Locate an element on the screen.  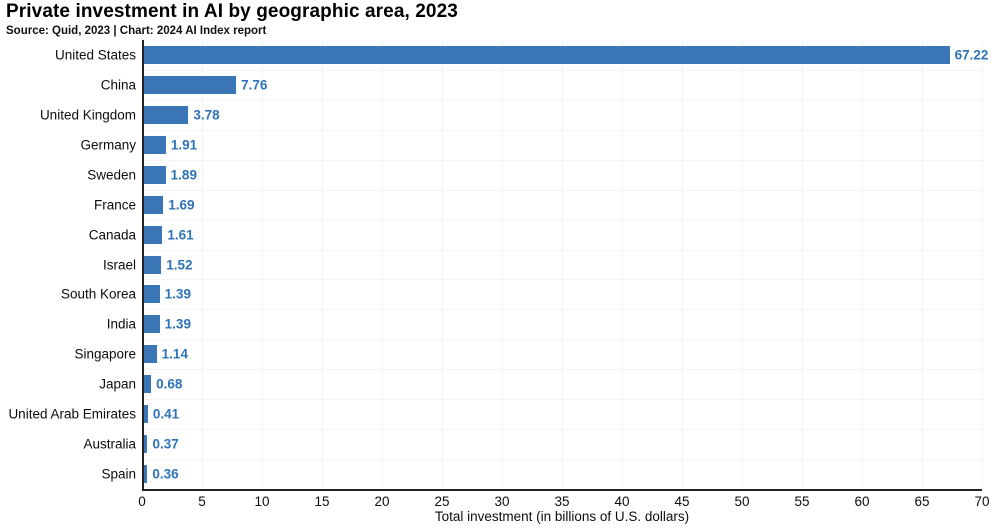
category-label: France is located at coordinates (114, 205).